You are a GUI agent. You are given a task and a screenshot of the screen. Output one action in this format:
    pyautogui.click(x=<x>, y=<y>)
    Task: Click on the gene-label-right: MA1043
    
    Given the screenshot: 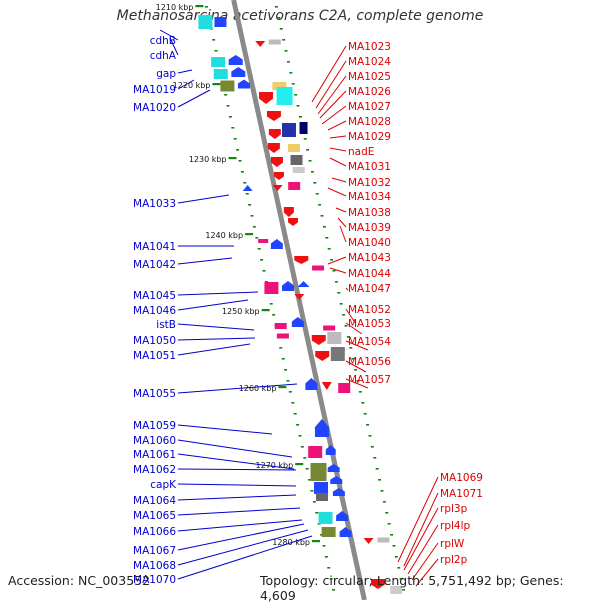 What is the action you would take?
    pyautogui.click(x=369, y=258)
    